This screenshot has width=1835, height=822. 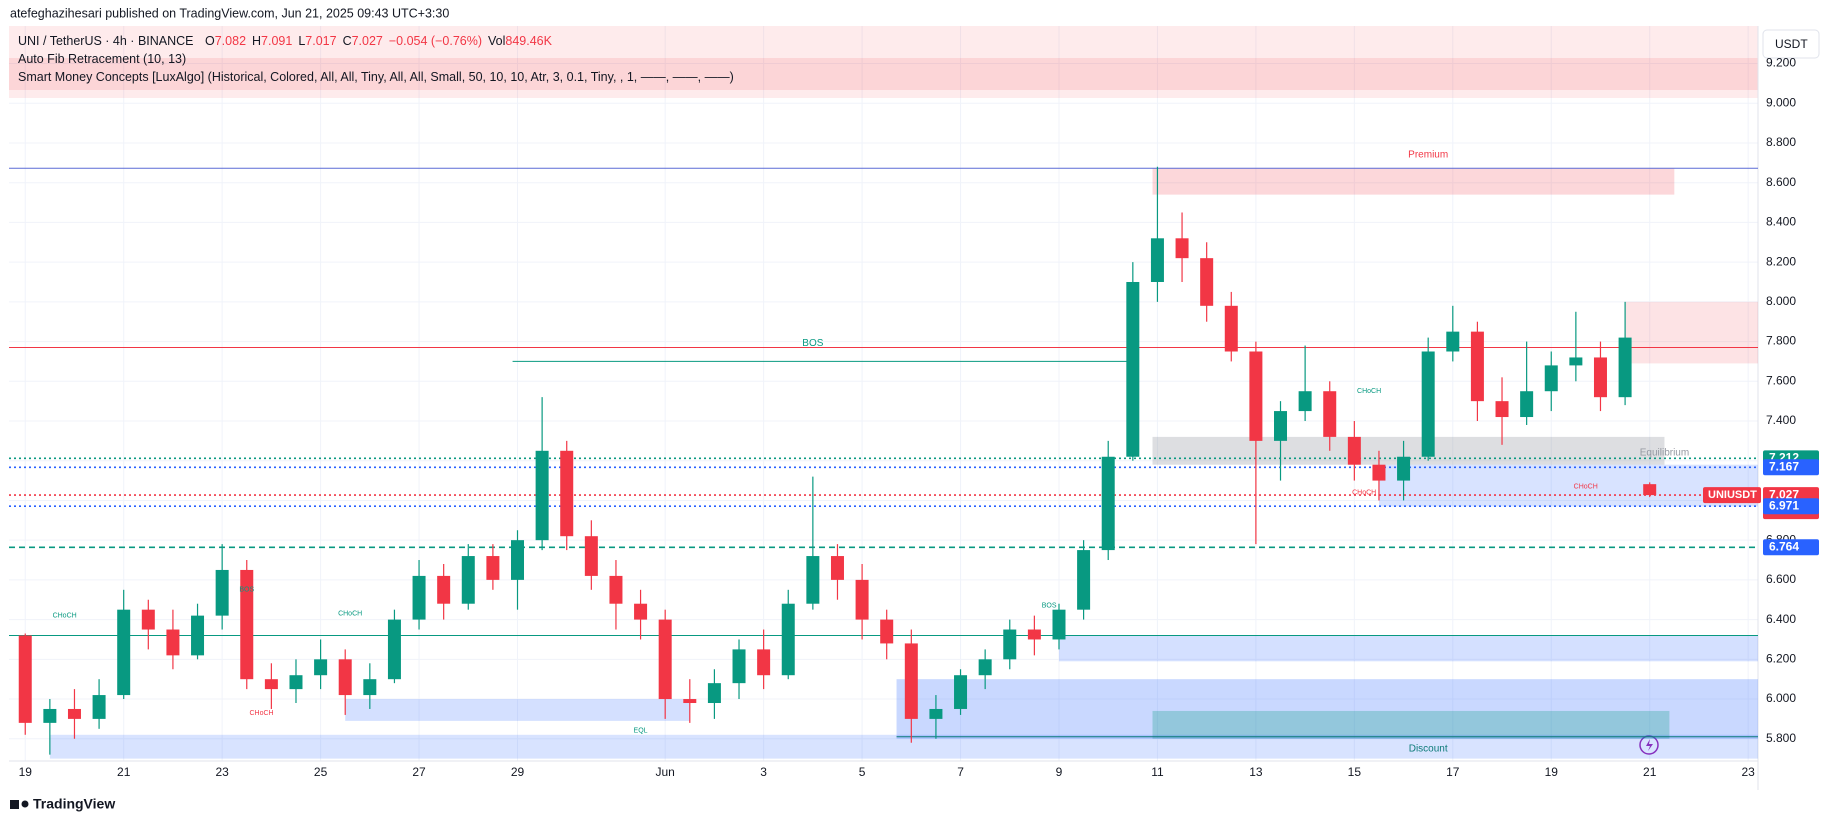 What do you see at coordinates (419, 772) in the screenshot?
I see `x-tick-label: 27` at bounding box center [419, 772].